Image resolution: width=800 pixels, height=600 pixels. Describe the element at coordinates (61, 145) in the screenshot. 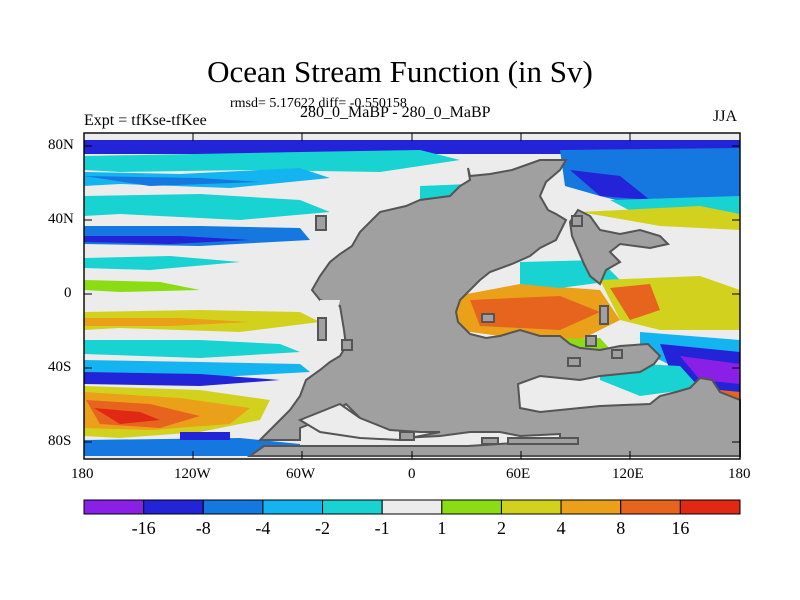

I see `y-tick-label: 80N` at that location.